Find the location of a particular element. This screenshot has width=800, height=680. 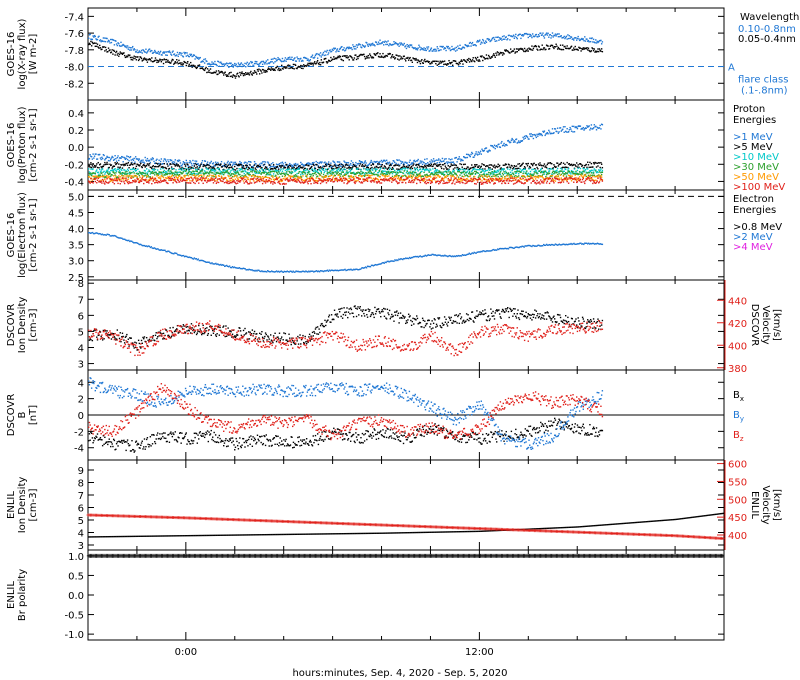

legend-title: Wavelength is located at coordinates (769, 17).